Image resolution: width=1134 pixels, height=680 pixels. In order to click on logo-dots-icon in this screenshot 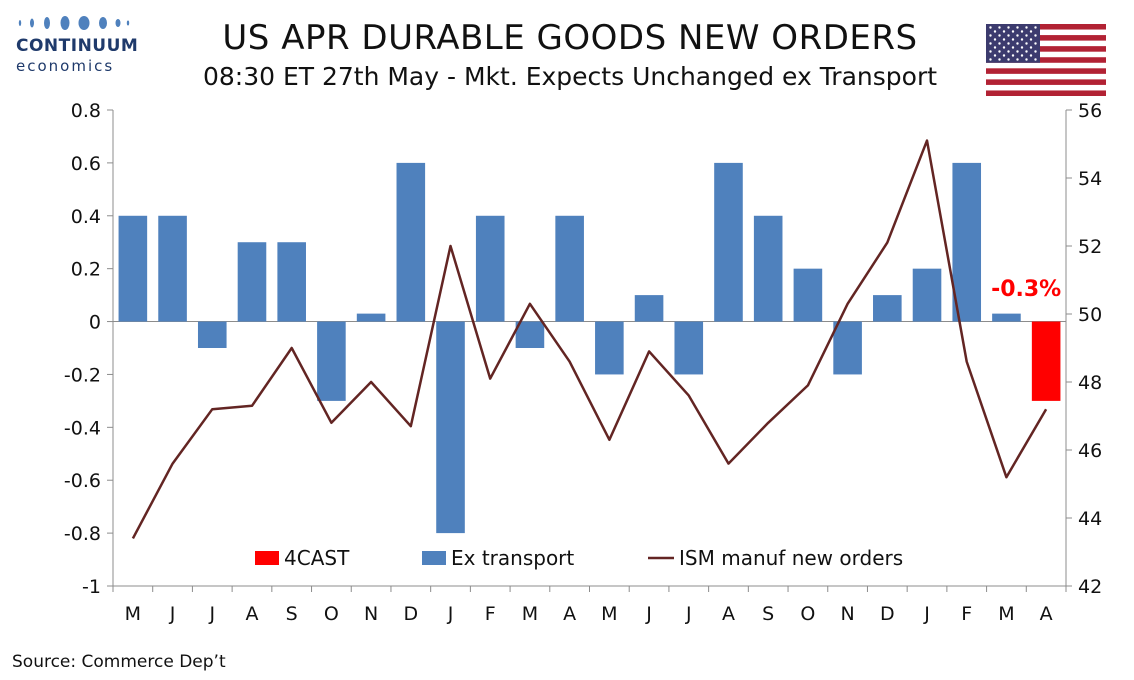, I will do `click(74, 23)`.